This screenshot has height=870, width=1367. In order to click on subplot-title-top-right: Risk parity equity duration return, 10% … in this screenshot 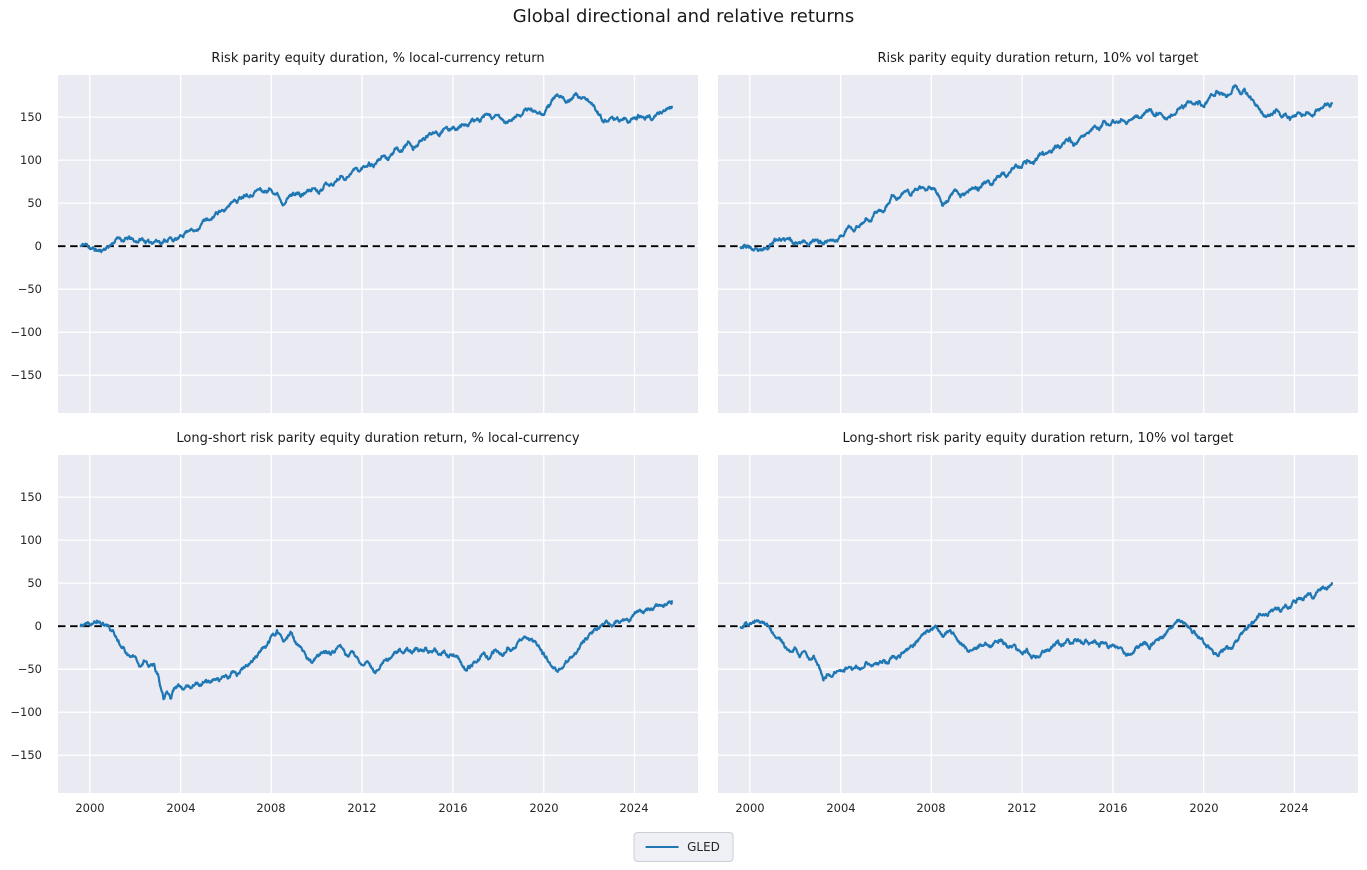, I will do `click(1038, 58)`.